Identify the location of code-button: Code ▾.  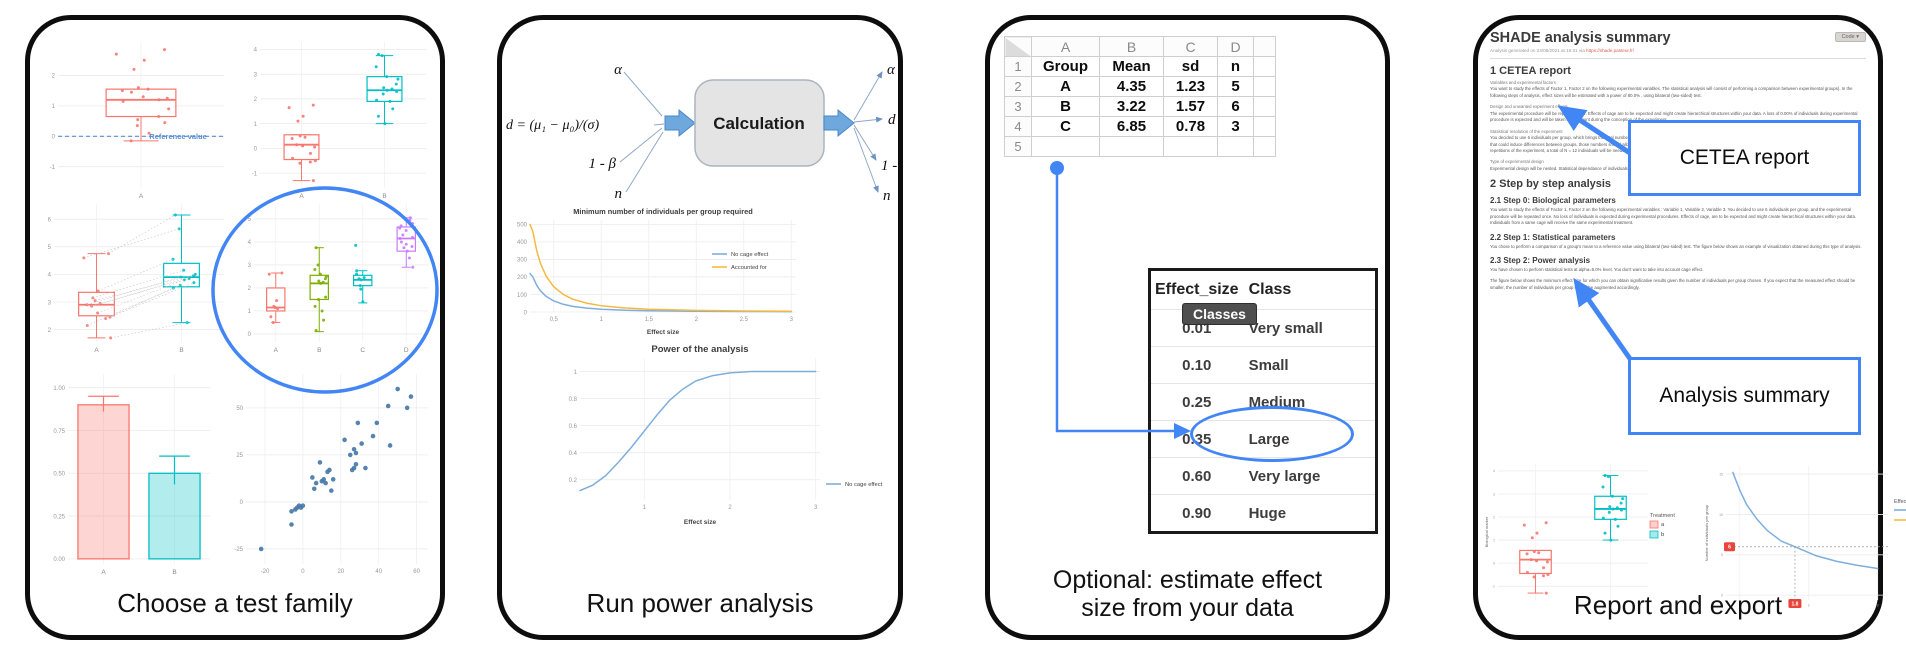
(1850, 37).